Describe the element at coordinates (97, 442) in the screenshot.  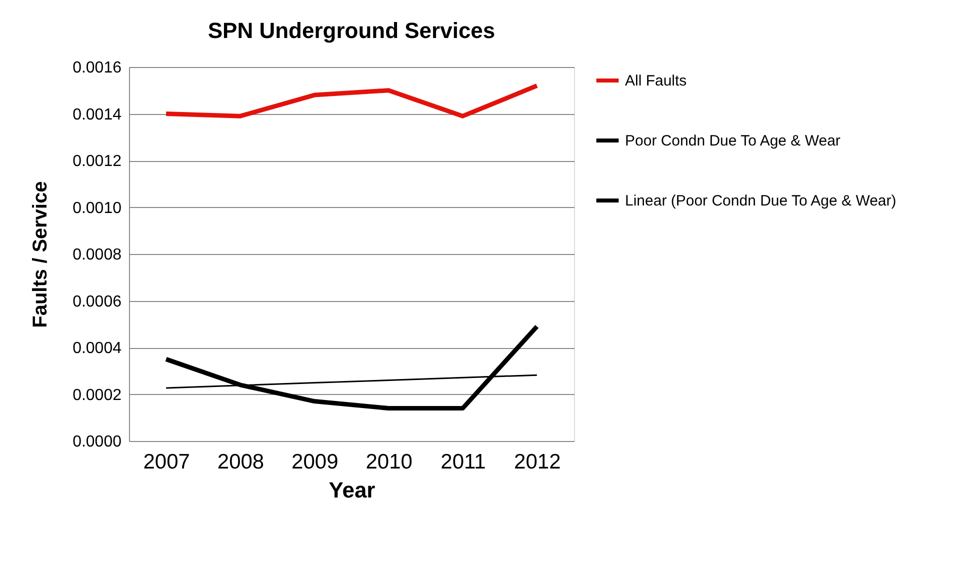
I see `y-tick-label: 0.0000` at that location.